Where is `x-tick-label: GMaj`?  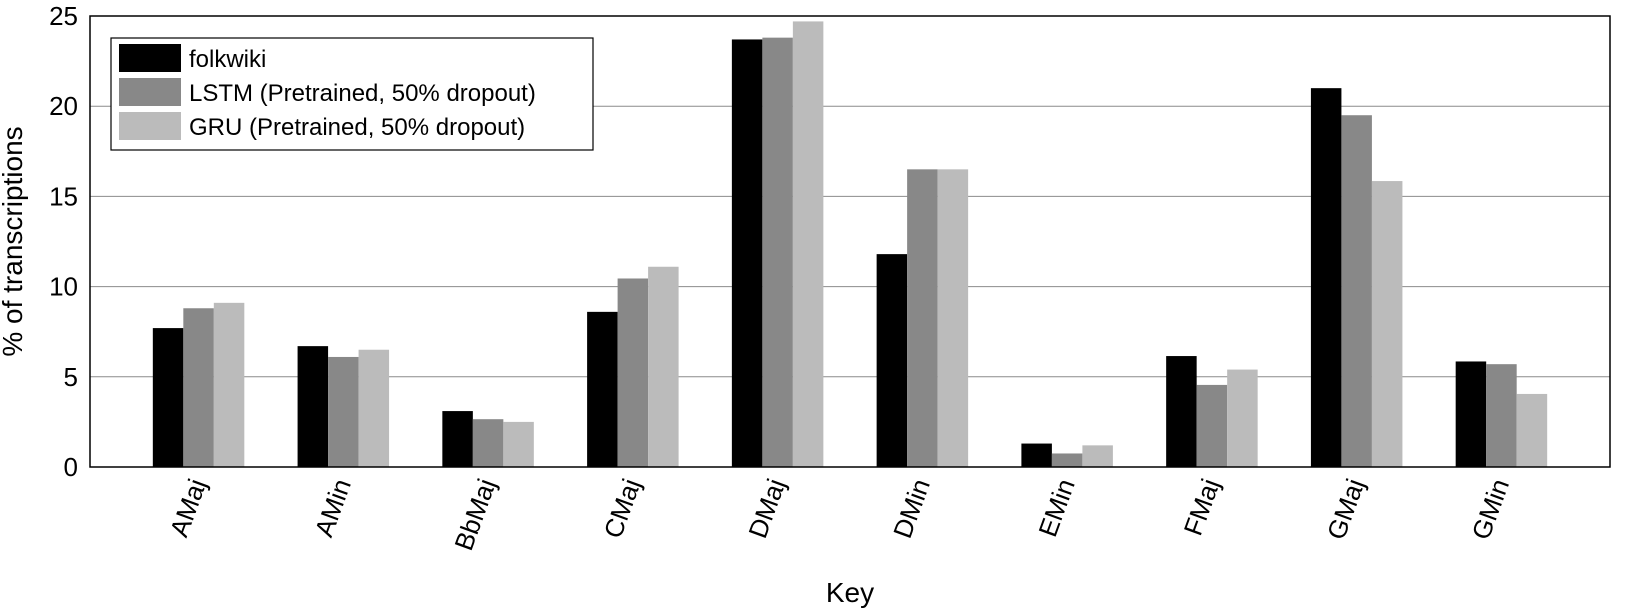
x-tick-label: GMaj is located at coordinates (1345, 509).